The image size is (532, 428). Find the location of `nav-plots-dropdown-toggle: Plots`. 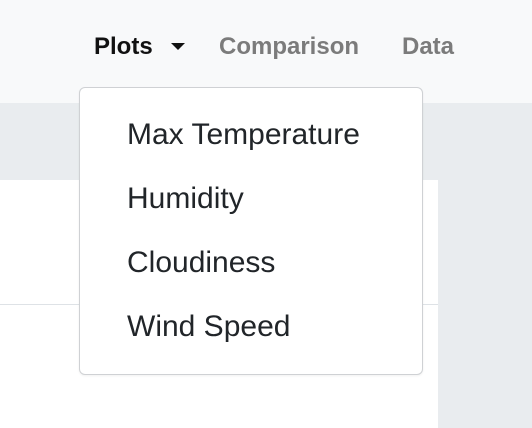

nav-plots-dropdown-toggle: Plots is located at coordinates (123, 46).